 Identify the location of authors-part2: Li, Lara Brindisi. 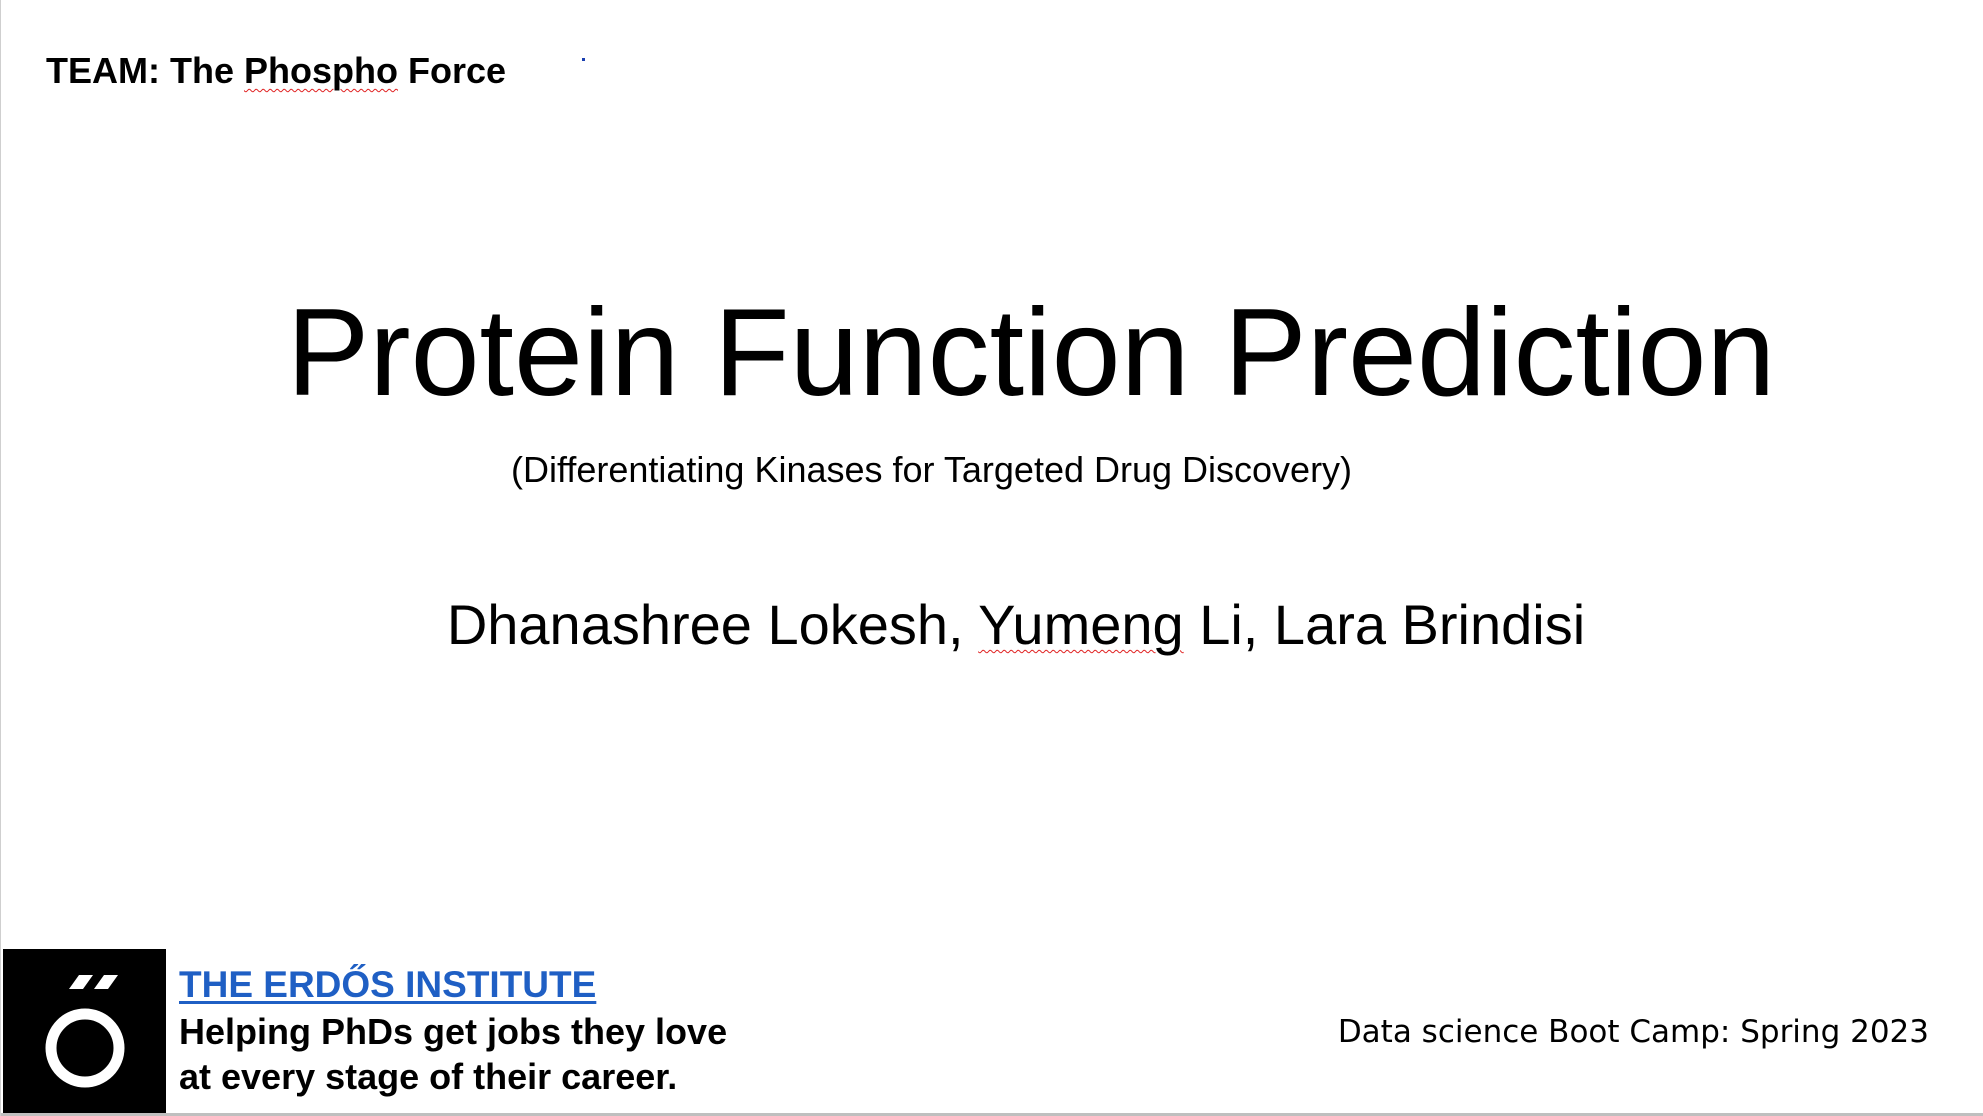
(1384, 624).